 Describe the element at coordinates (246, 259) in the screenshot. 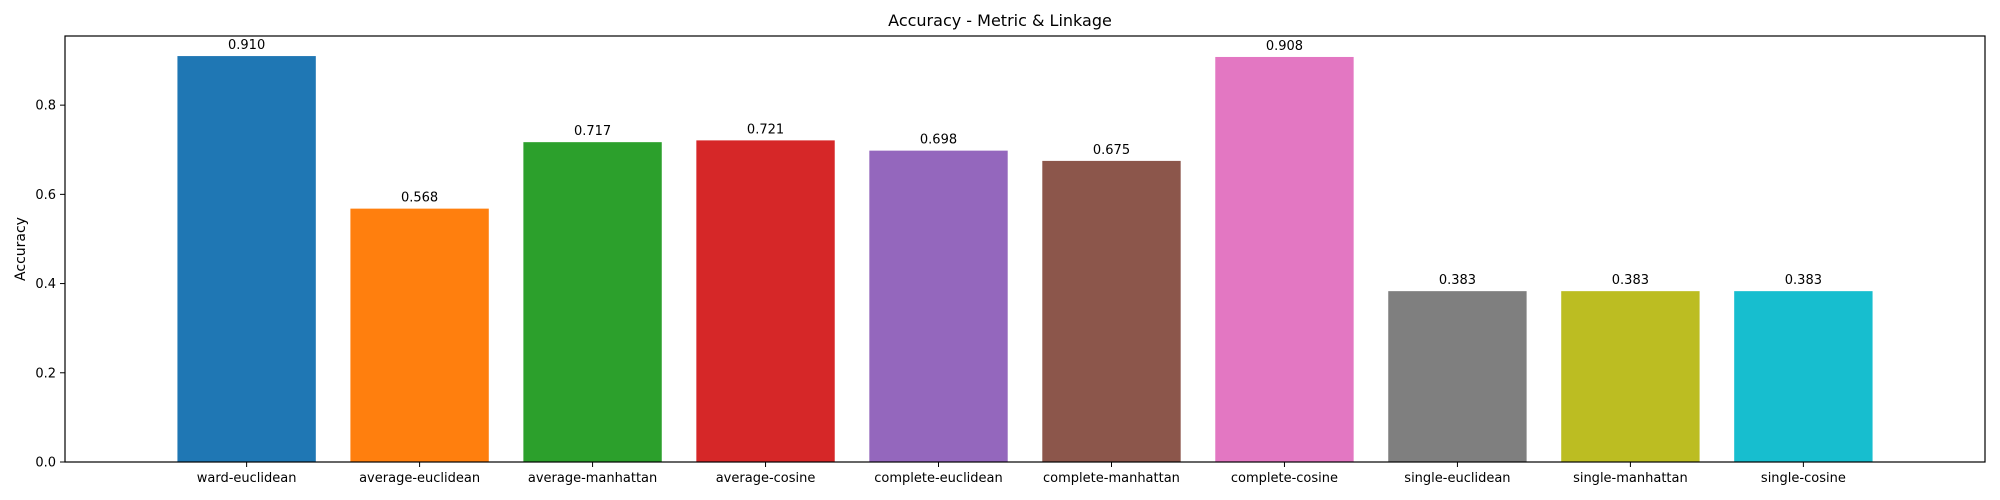

I see `bar-ward-euclidean` at that location.